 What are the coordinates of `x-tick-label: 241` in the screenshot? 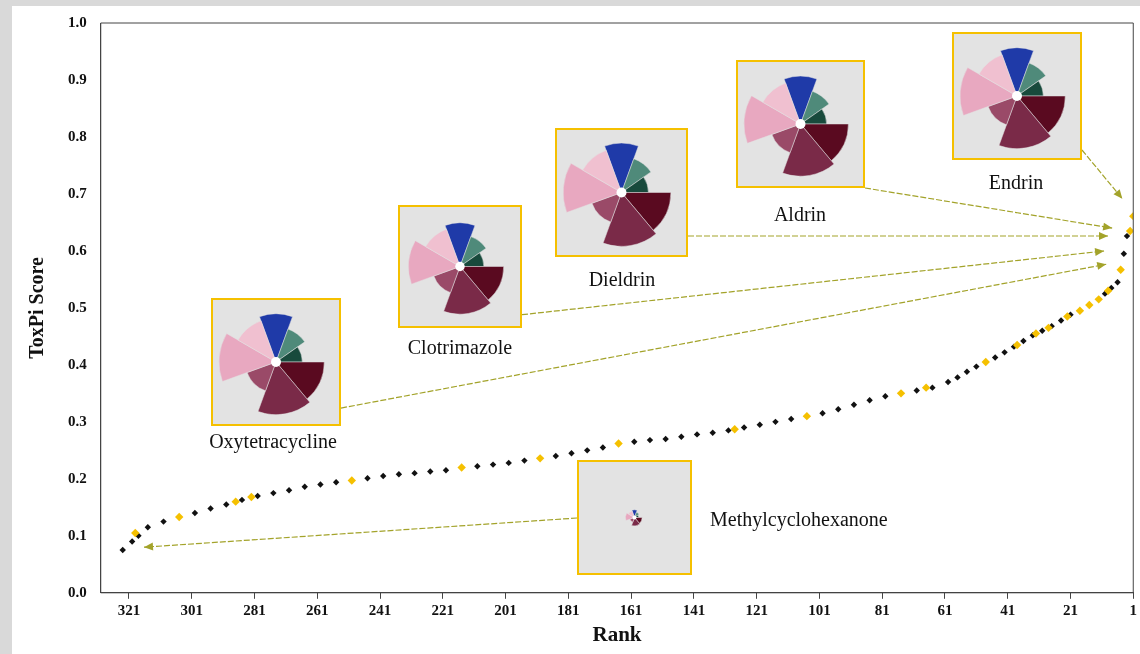 It's located at (380, 609).